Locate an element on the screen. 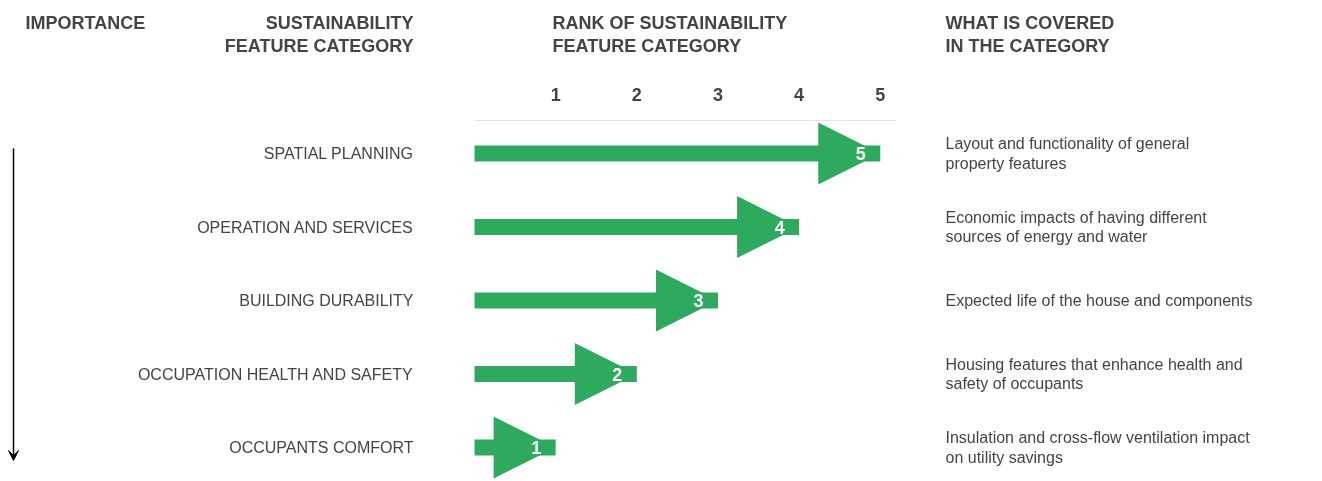 This screenshot has height=481, width=1322. x-tick-label: 4 is located at coordinates (799, 94).